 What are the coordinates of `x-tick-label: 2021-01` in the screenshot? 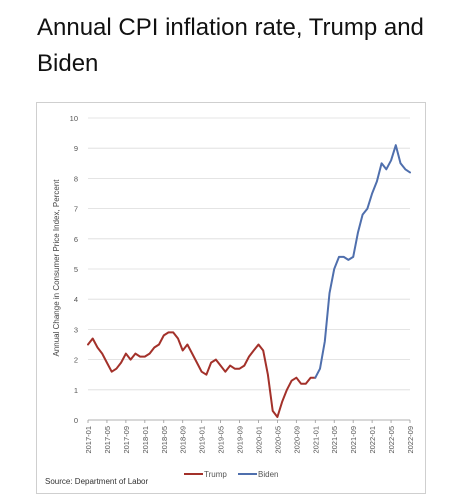 It's located at (315, 440).